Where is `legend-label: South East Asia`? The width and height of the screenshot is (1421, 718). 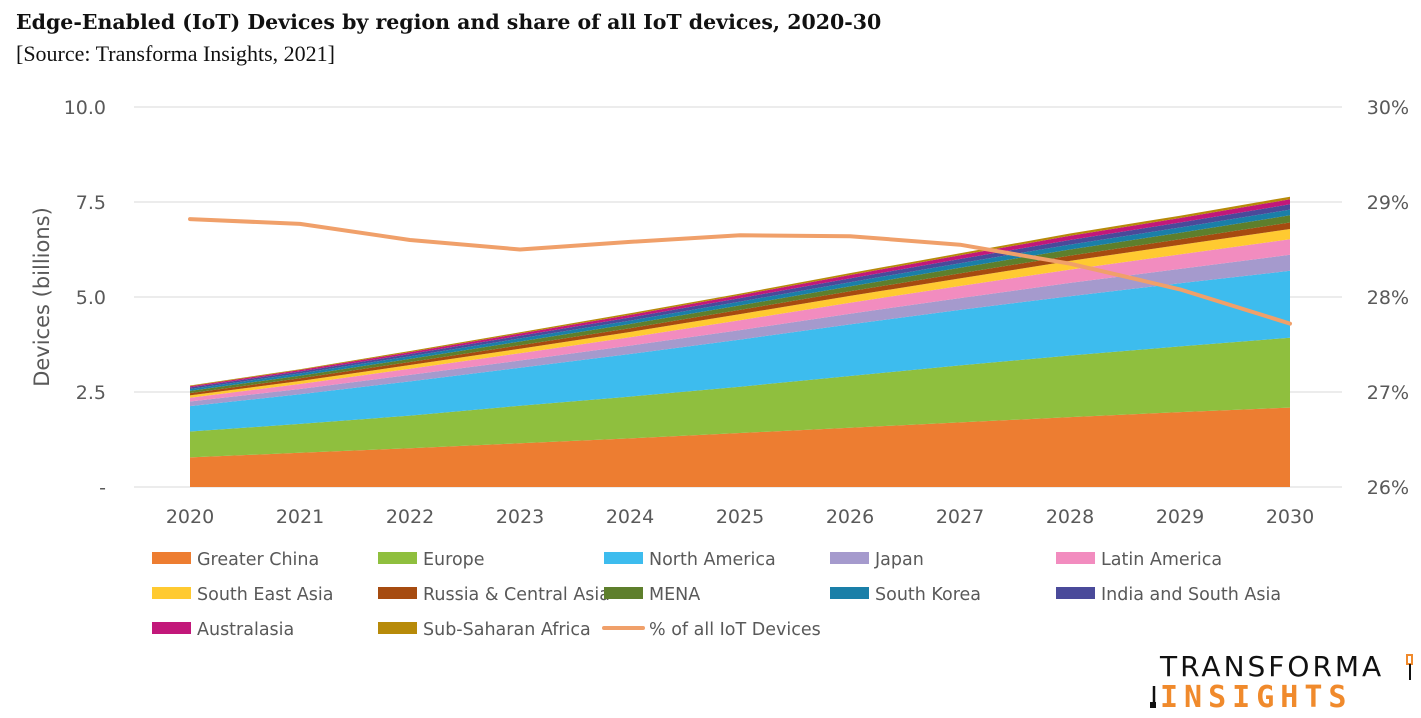
legend-label: South East Asia is located at coordinates (265, 595).